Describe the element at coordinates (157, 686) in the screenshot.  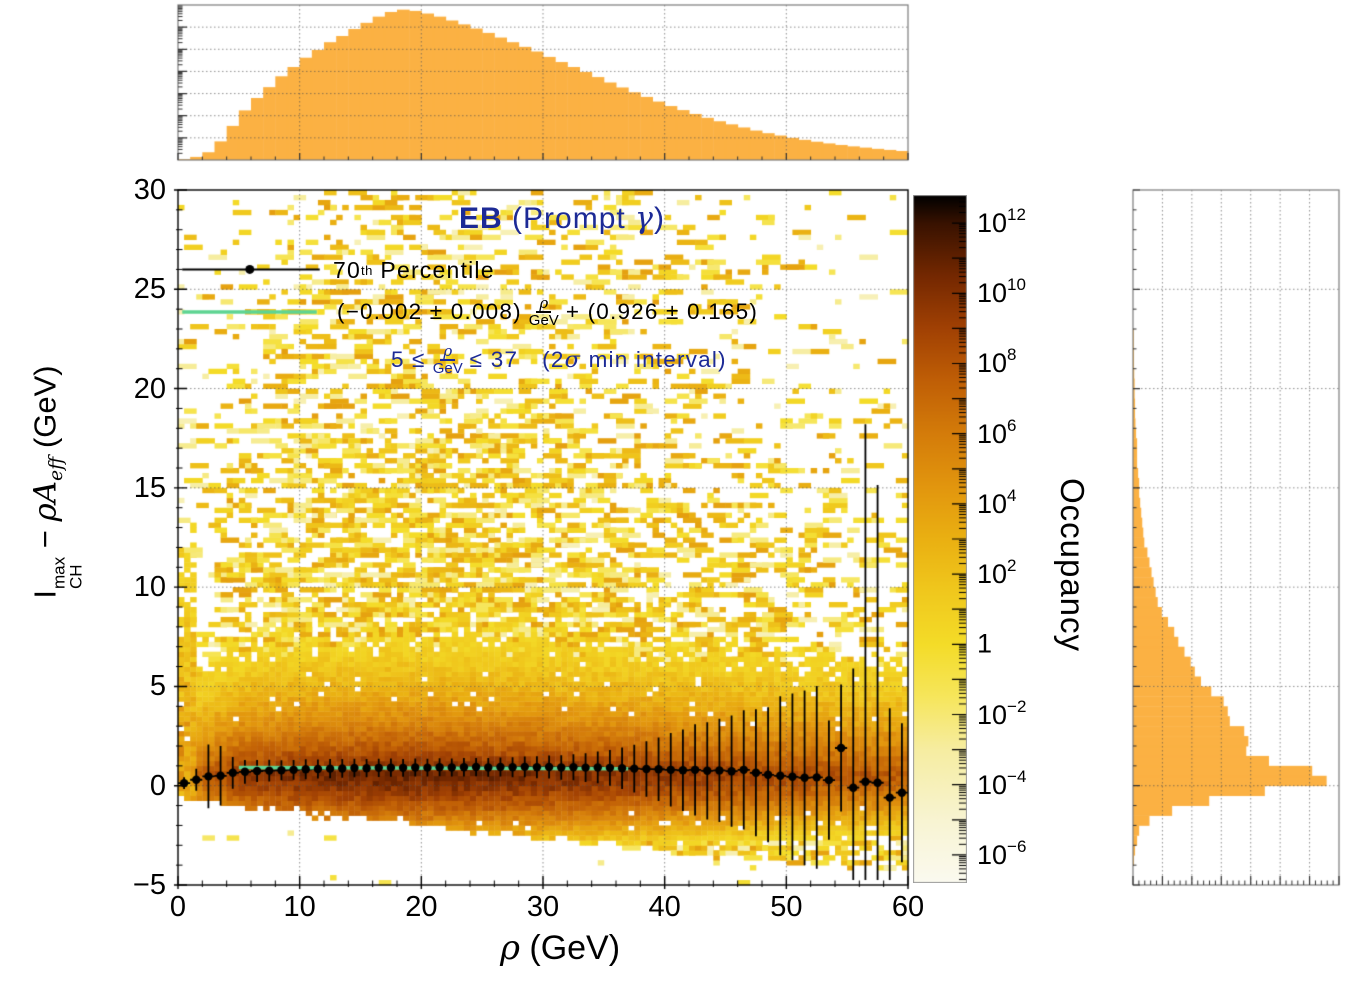
I see `y-axis-tick-label: 5` at that location.